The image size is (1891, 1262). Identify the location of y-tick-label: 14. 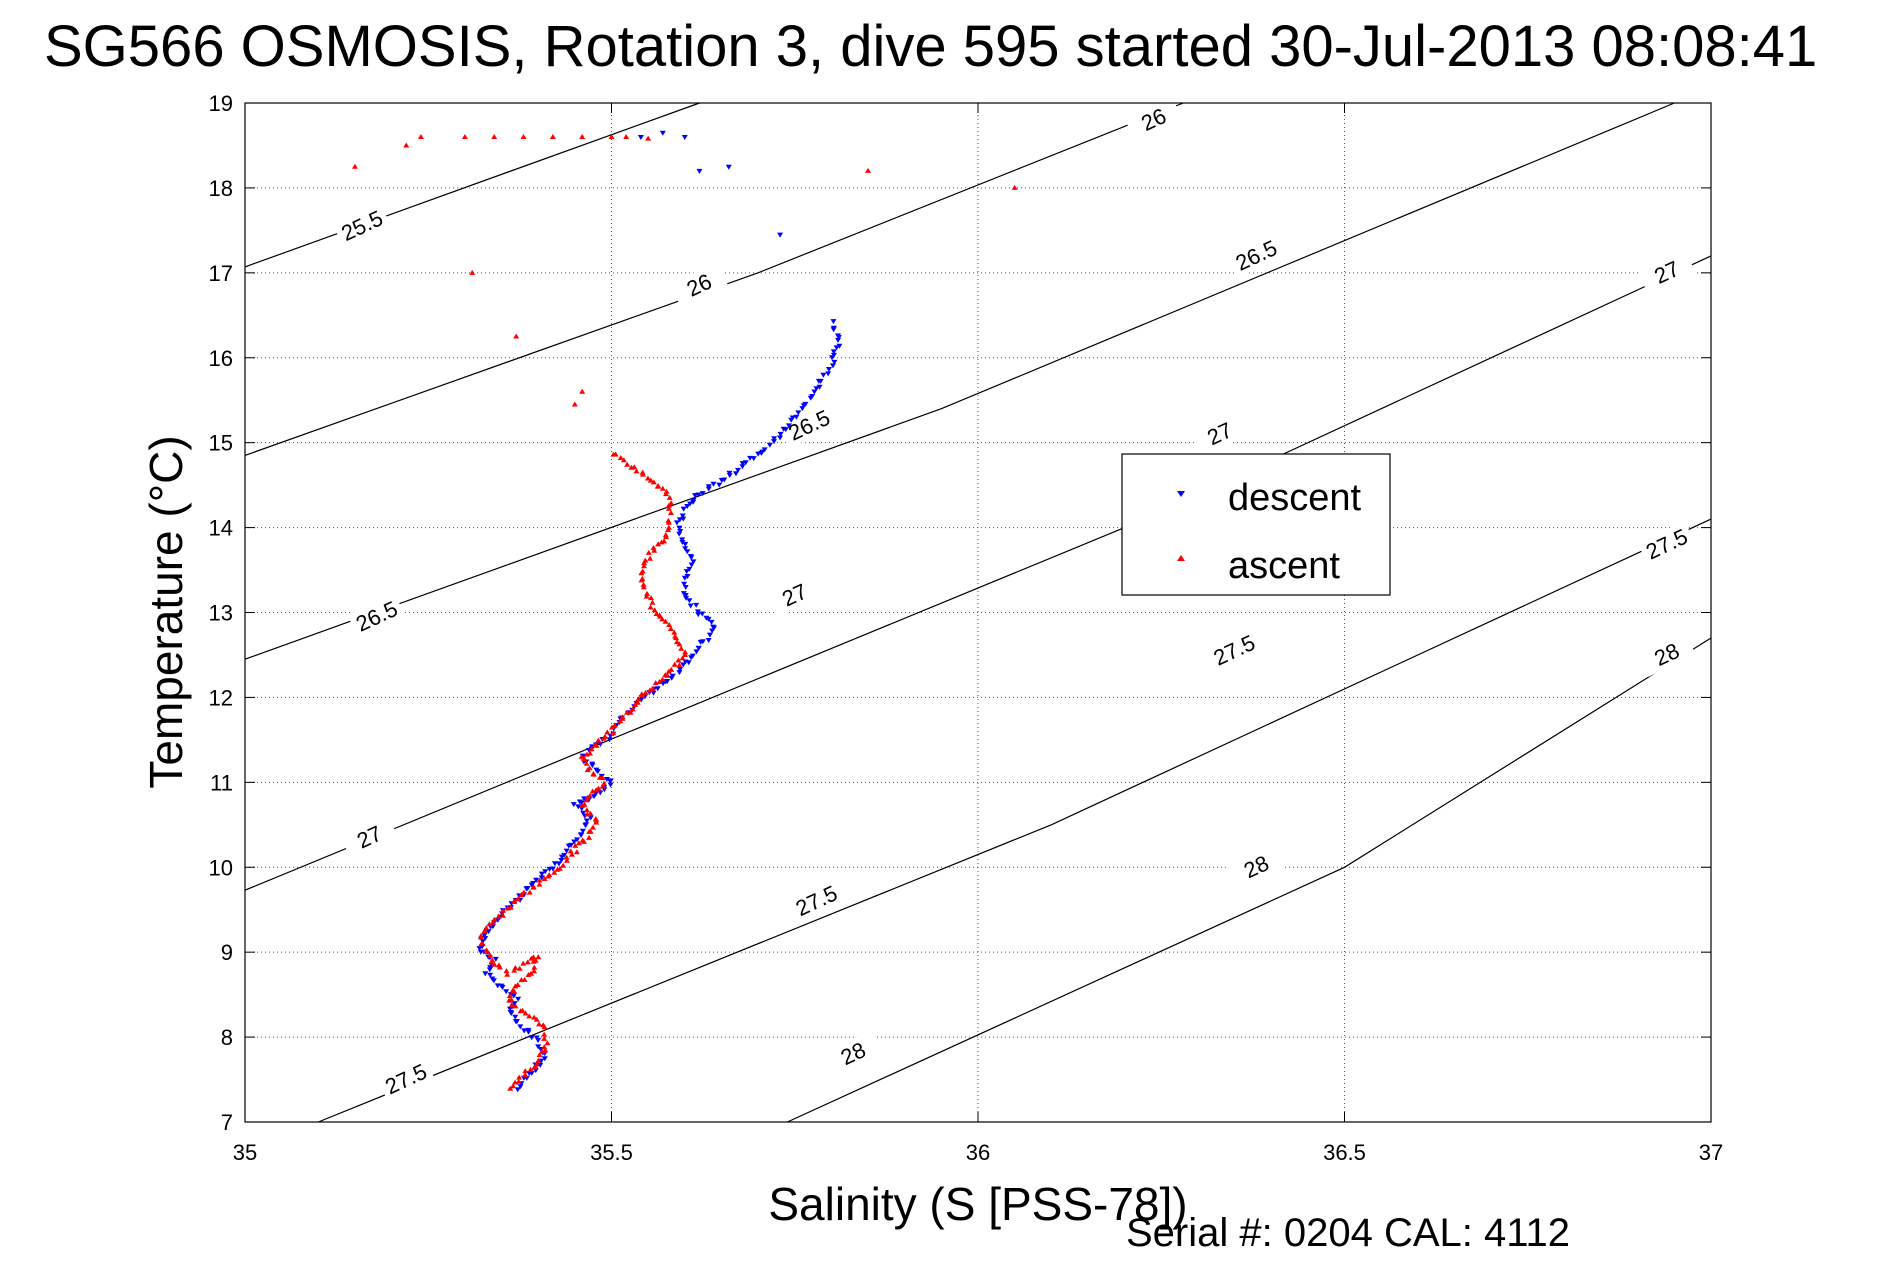
(221, 528).